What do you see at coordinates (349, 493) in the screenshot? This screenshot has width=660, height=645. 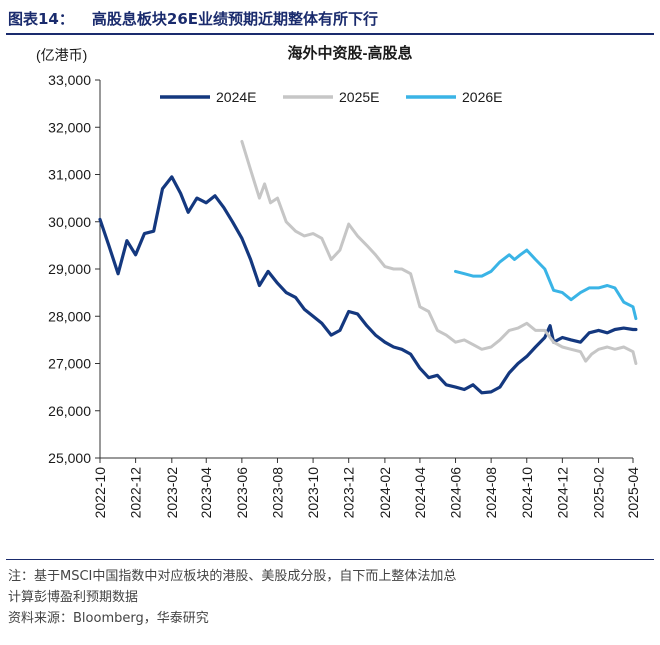 I see `x-tick-label: 2023-12` at bounding box center [349, 493].